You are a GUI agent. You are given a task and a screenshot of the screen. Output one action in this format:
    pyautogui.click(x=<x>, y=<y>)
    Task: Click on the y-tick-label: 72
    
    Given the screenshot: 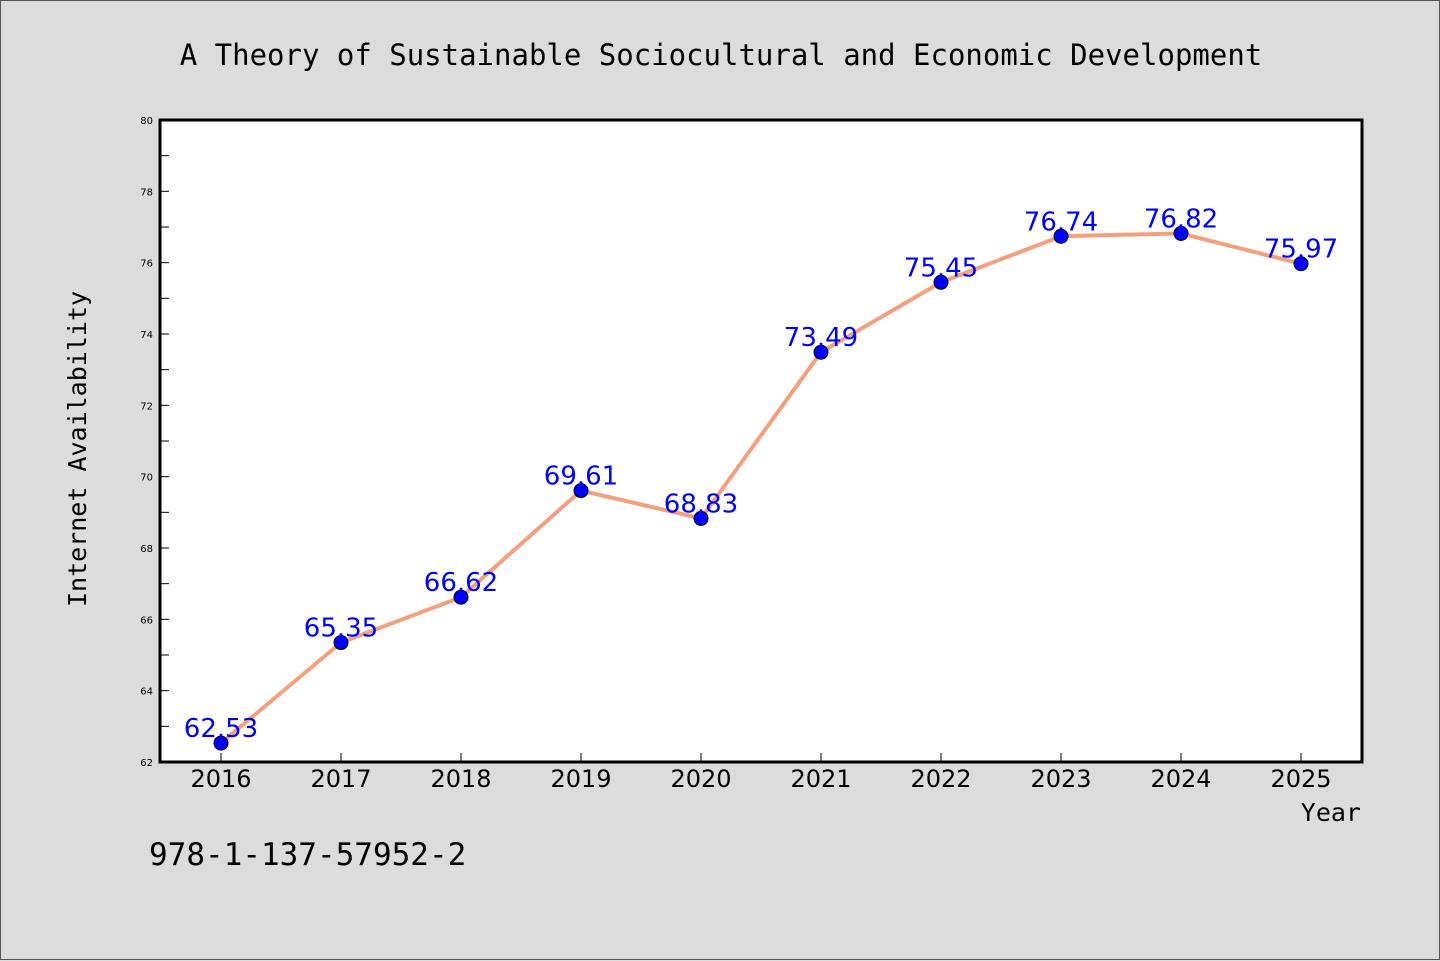 What is the action you would take?
    pyautogui.click(x=146, y=406)
    